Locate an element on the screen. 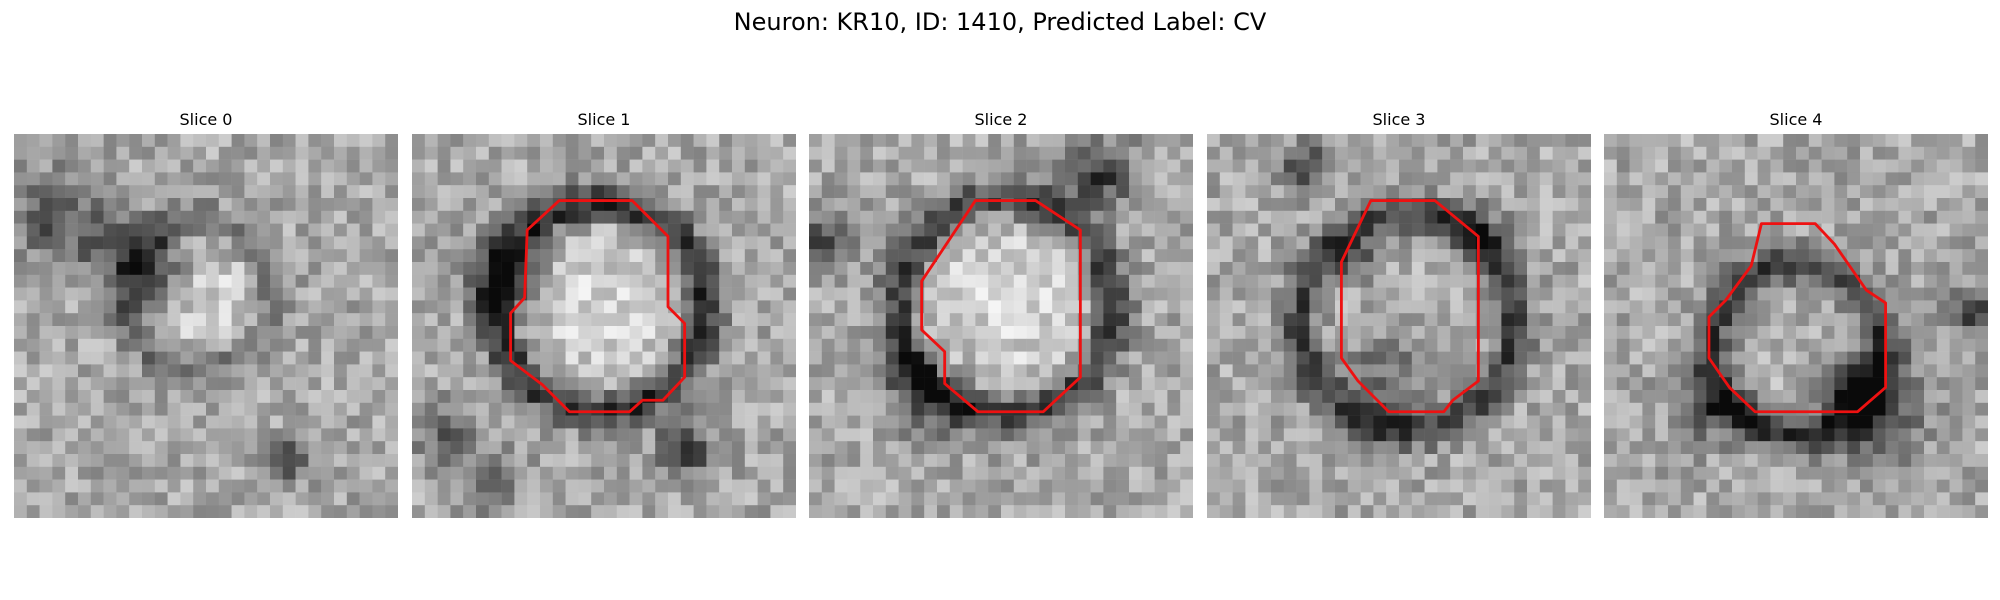 This screenshot has width=2000, height=600. slice-panel-1: Slice 1 is located at coordinates (604, 313).